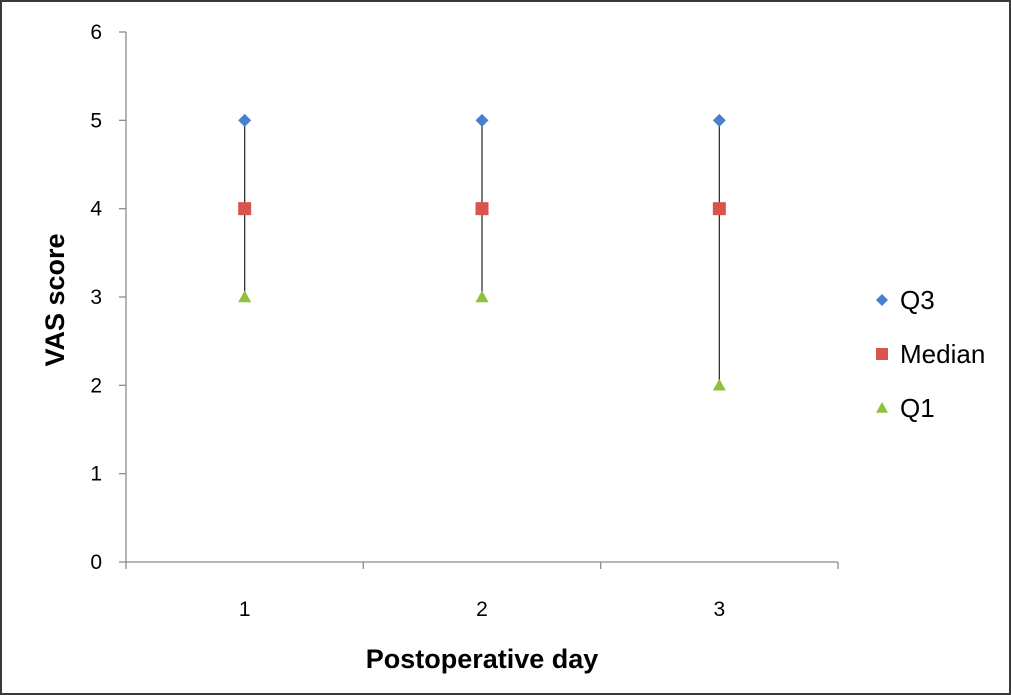 The width and height of the screenshot is (1011, 697). What do you see at coordinates (917, 300) in the screenshot?
I see `legend-label-q3: Q3` at bounding box center [917, 300].